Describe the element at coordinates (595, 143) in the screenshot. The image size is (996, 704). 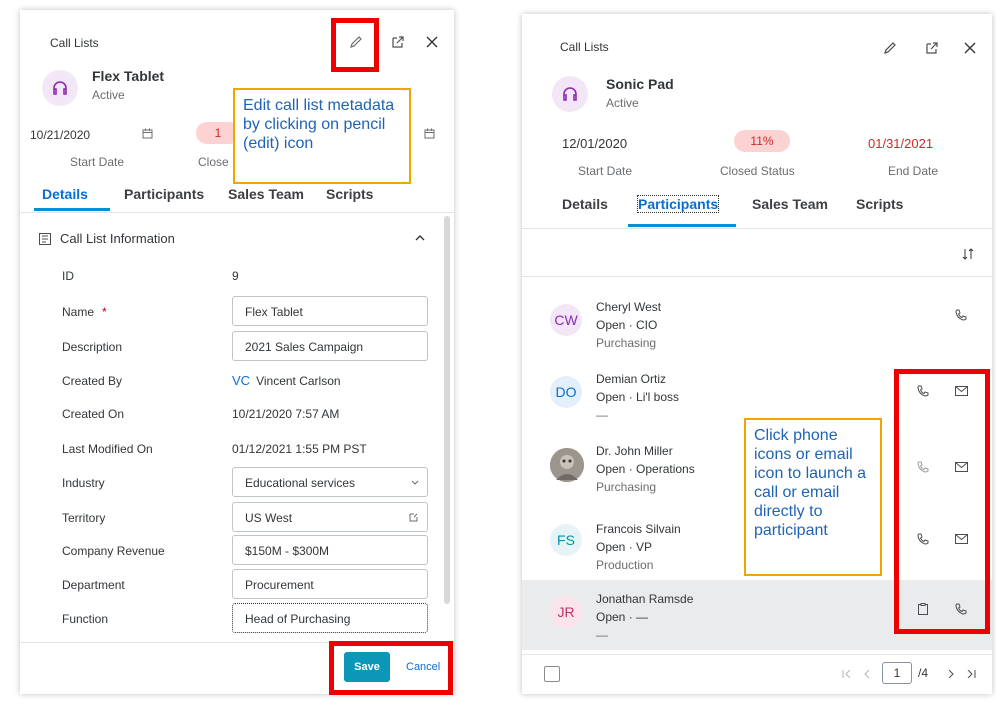
I see `start-date-value: 12/01/2020` at that location.